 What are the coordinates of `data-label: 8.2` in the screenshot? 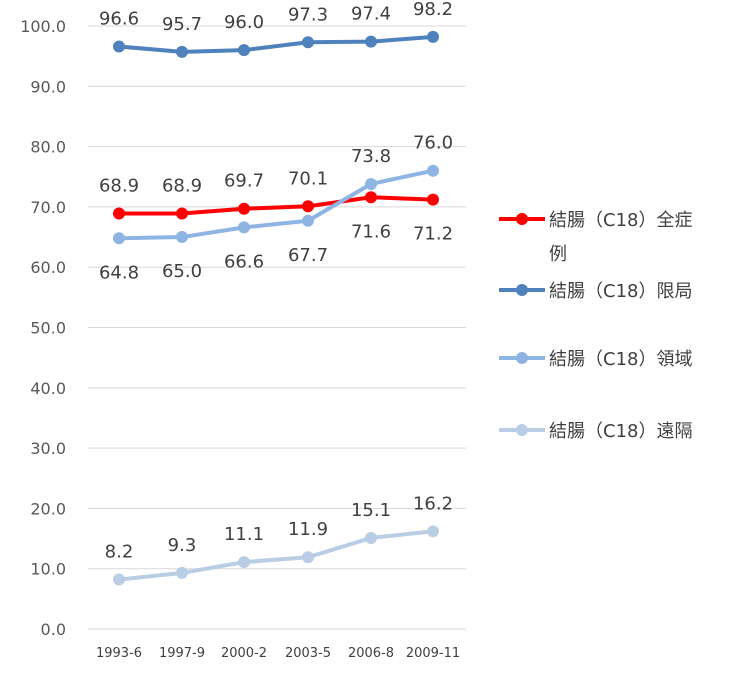 It's located at (119, 552).